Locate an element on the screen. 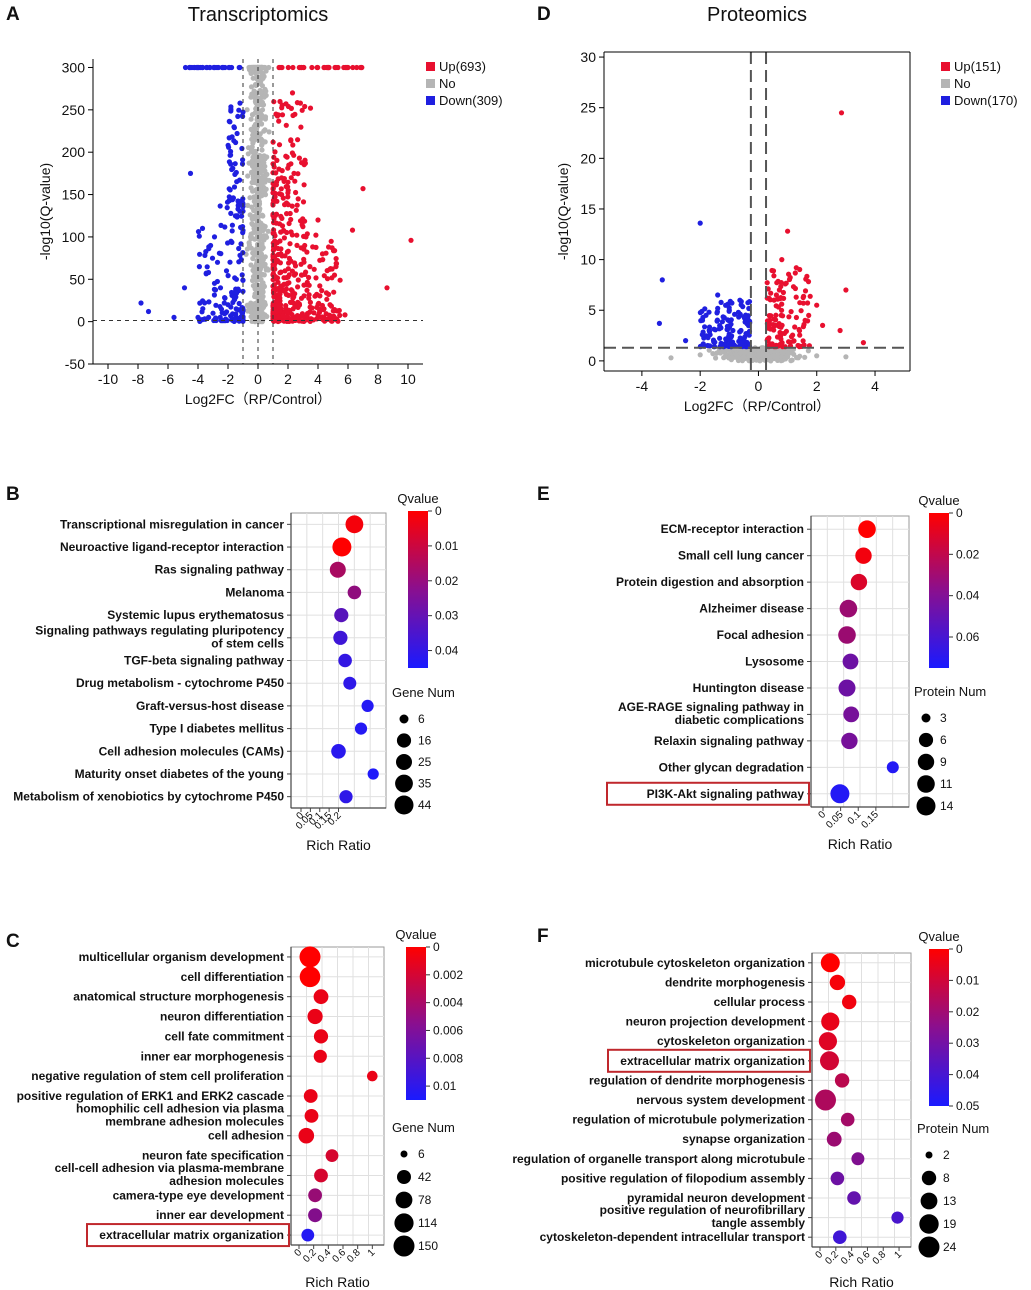 The height and width of the screenshot is (1290, 1031). term-label: Protein digestion and absorption is located at coordinates (710, 582).